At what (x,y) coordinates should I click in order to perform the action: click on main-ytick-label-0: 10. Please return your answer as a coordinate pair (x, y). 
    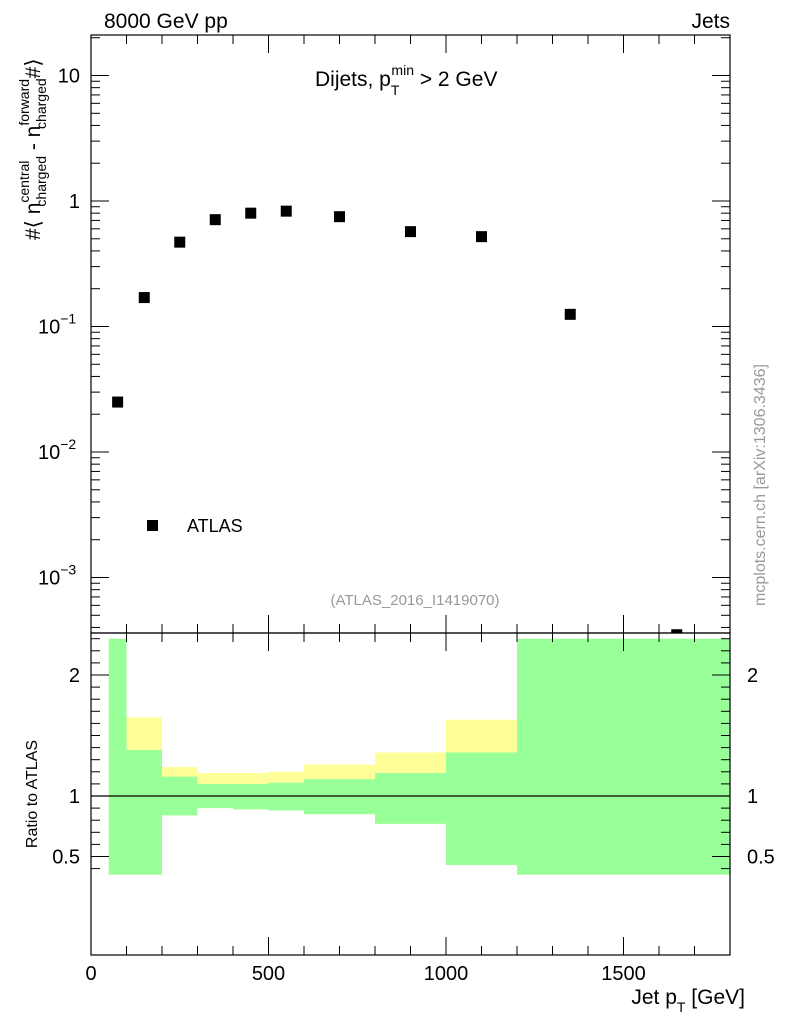
    Looking at the image, I should click on (69, 77).